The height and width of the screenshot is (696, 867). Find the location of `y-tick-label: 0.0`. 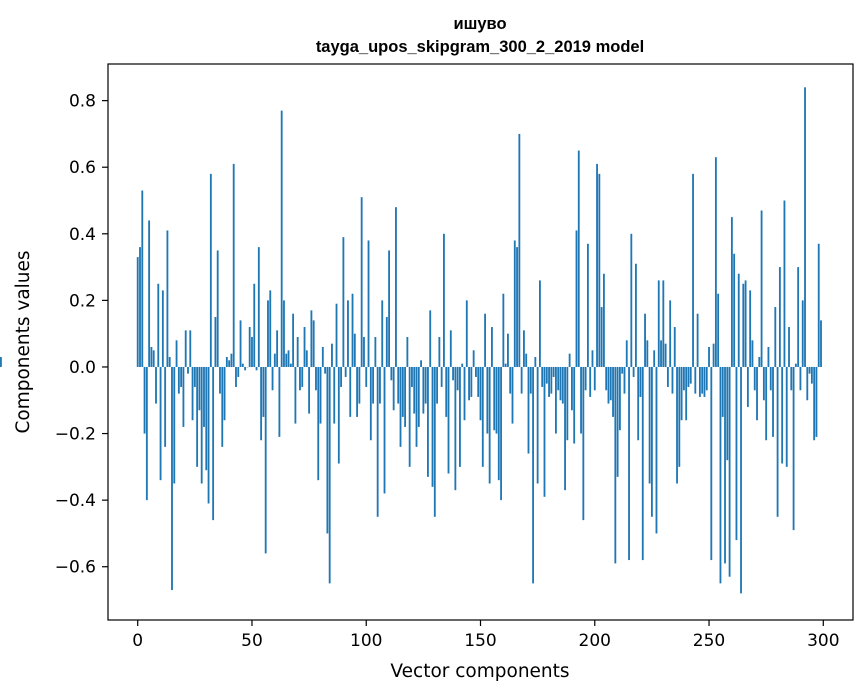

y-tick-label: 0.0 is located at coordinates (82, 368).